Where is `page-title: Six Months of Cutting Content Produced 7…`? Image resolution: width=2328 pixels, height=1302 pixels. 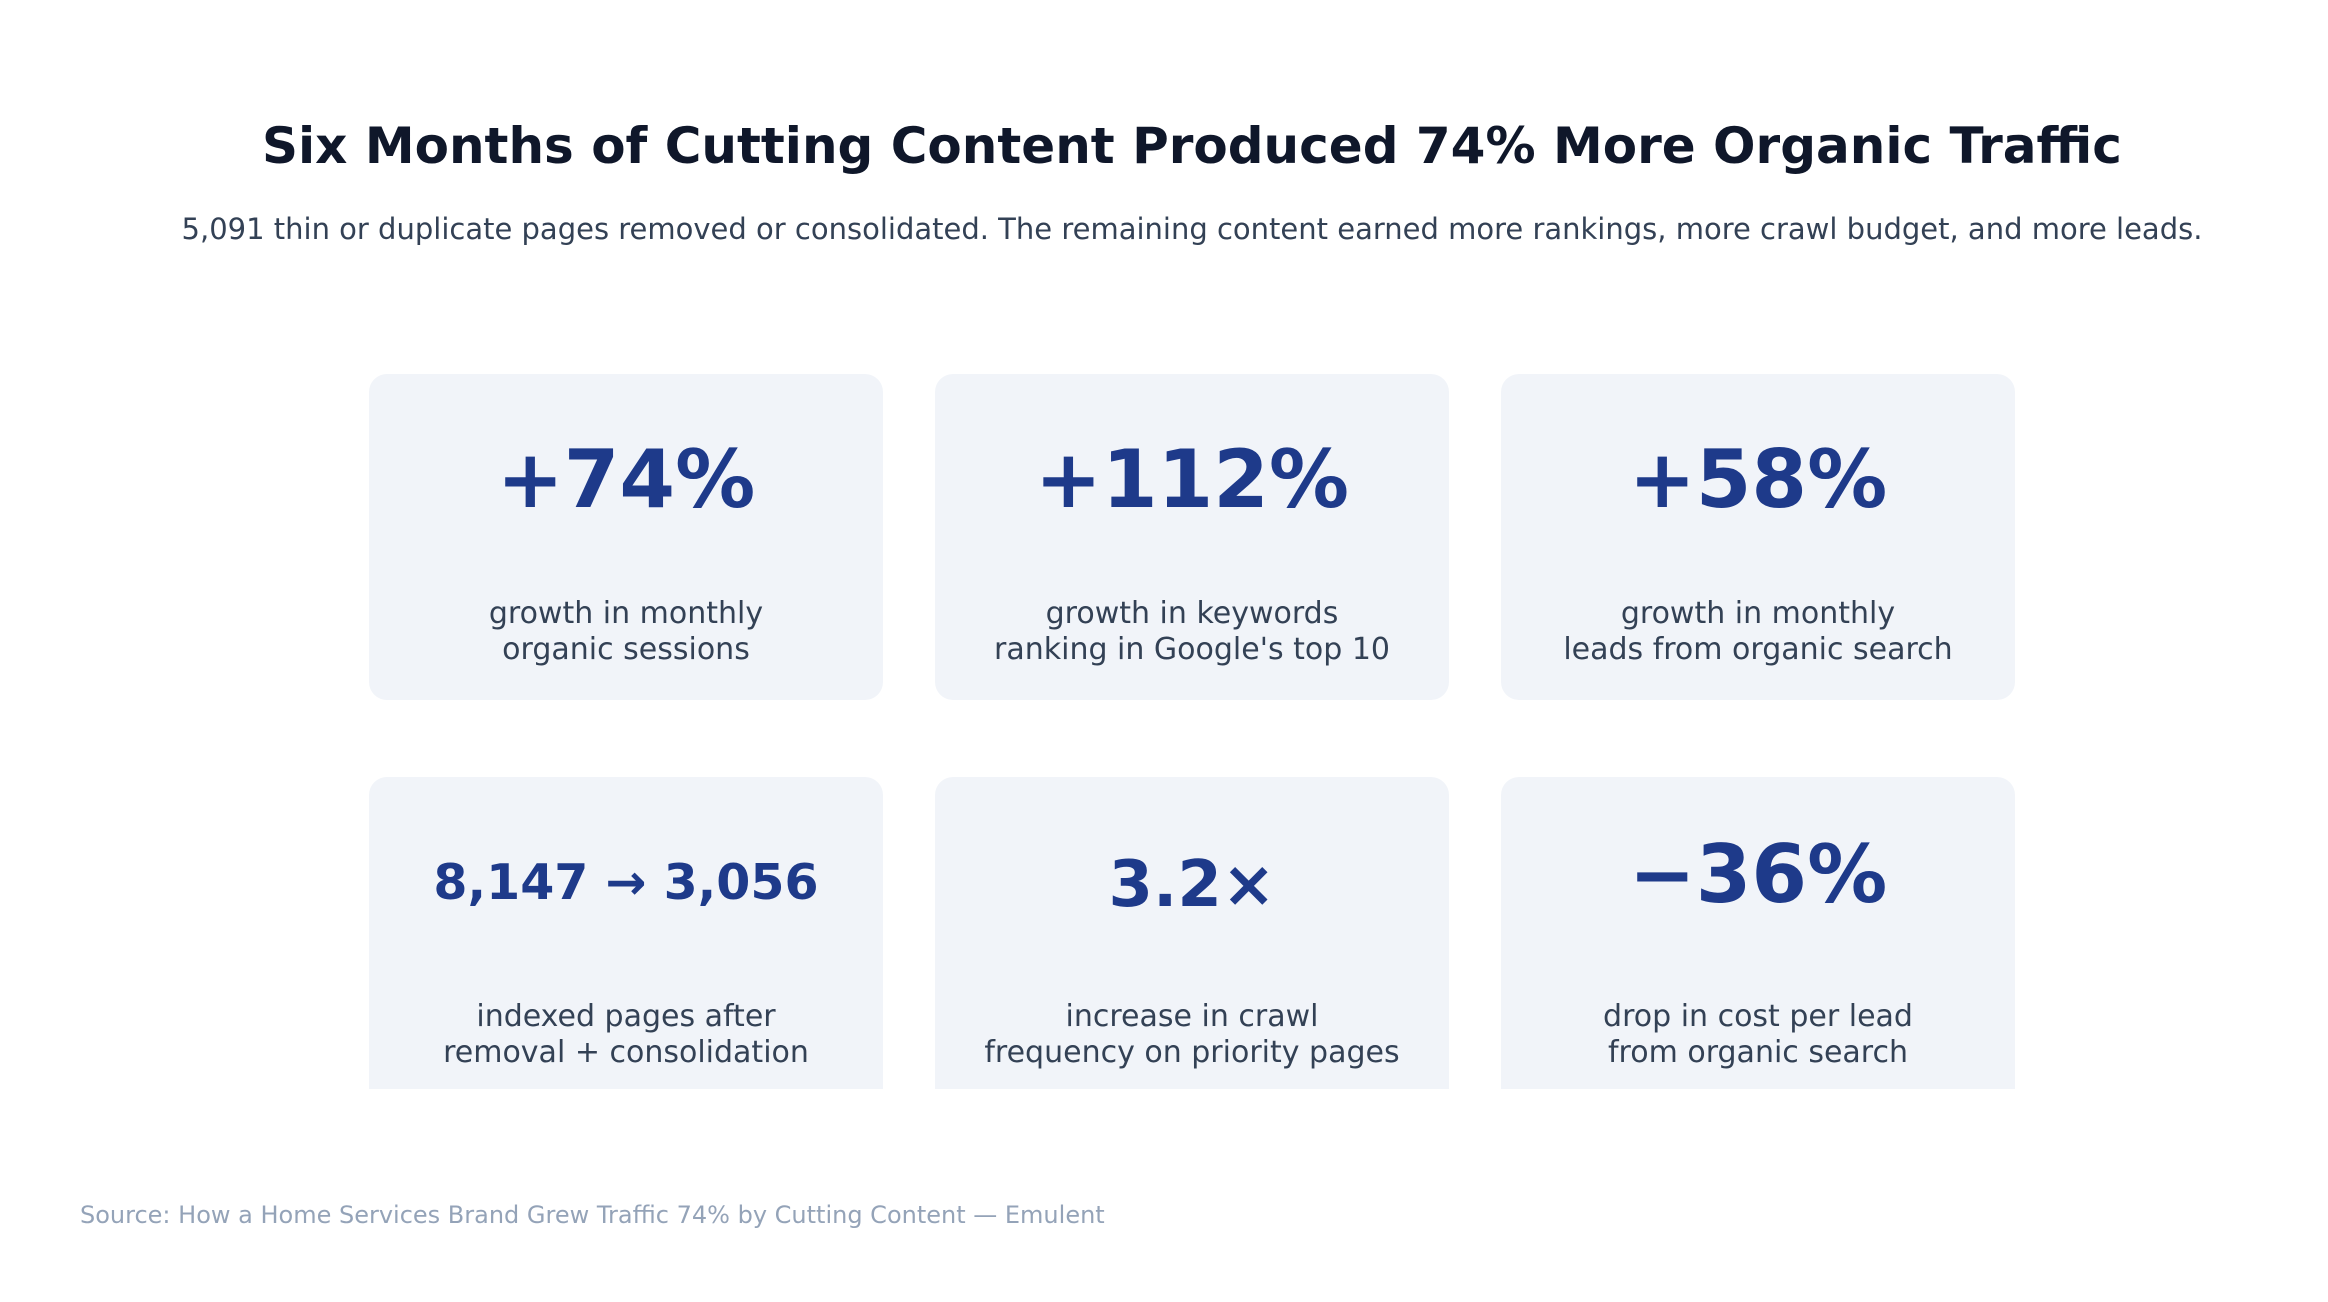 page-title: Six Months of Cutting Content Produced 7… is located at coordinates (1192, 146).